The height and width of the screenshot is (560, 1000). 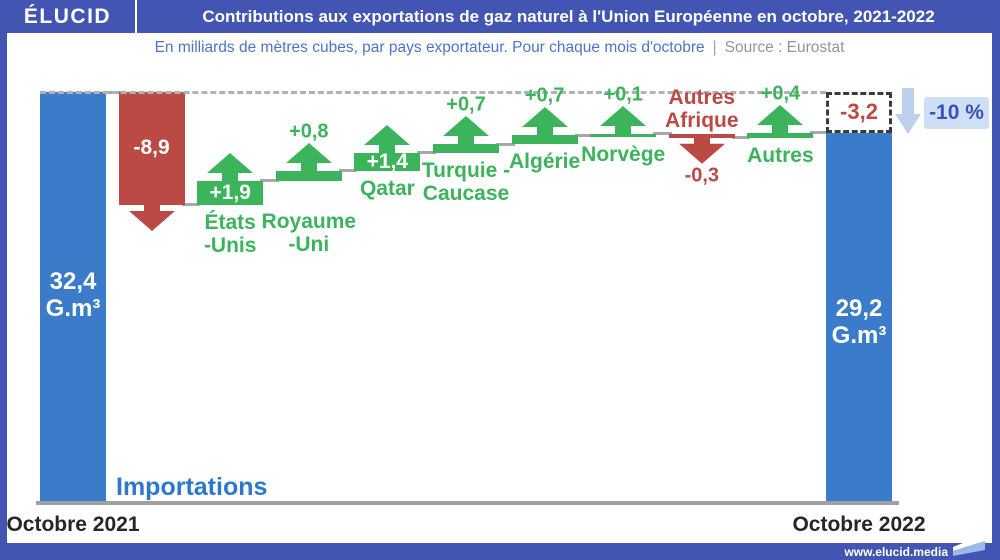 What do you see at coordinates (387, 188) in the screenshot?
I see `label-qatar: Qatar` at bounding box center [387, 188].